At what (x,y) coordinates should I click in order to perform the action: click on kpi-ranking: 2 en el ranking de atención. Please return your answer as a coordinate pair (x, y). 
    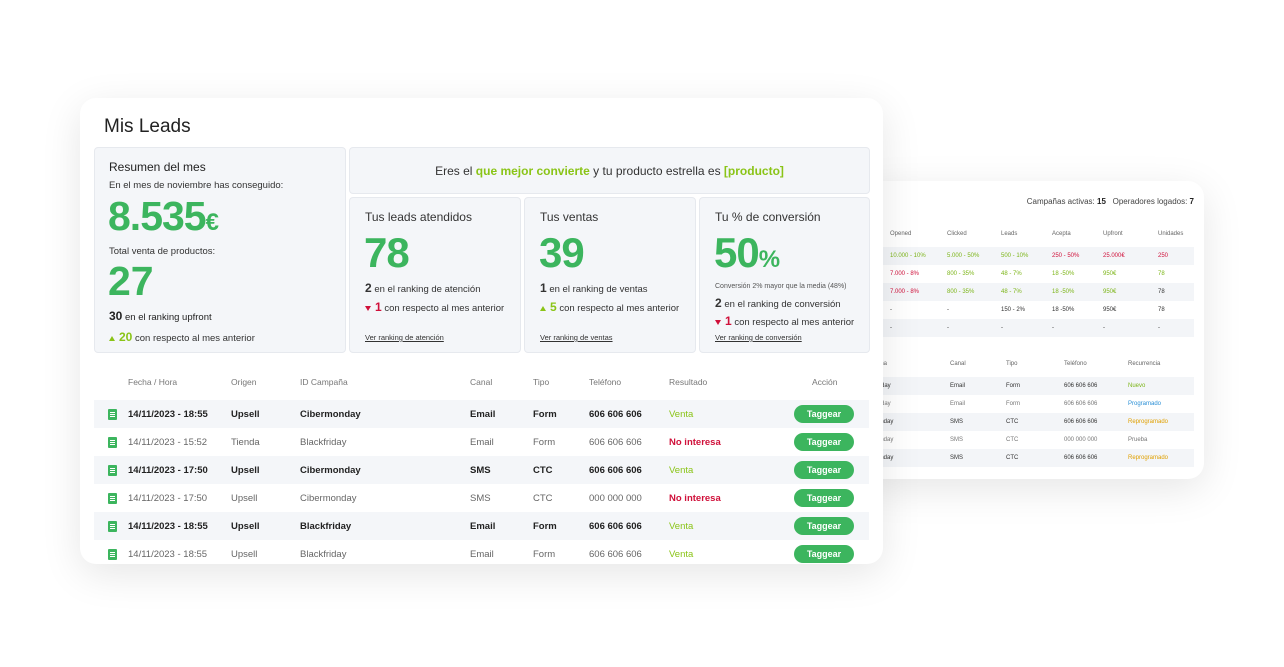
    Looking at the image, I should click on (423, 288).